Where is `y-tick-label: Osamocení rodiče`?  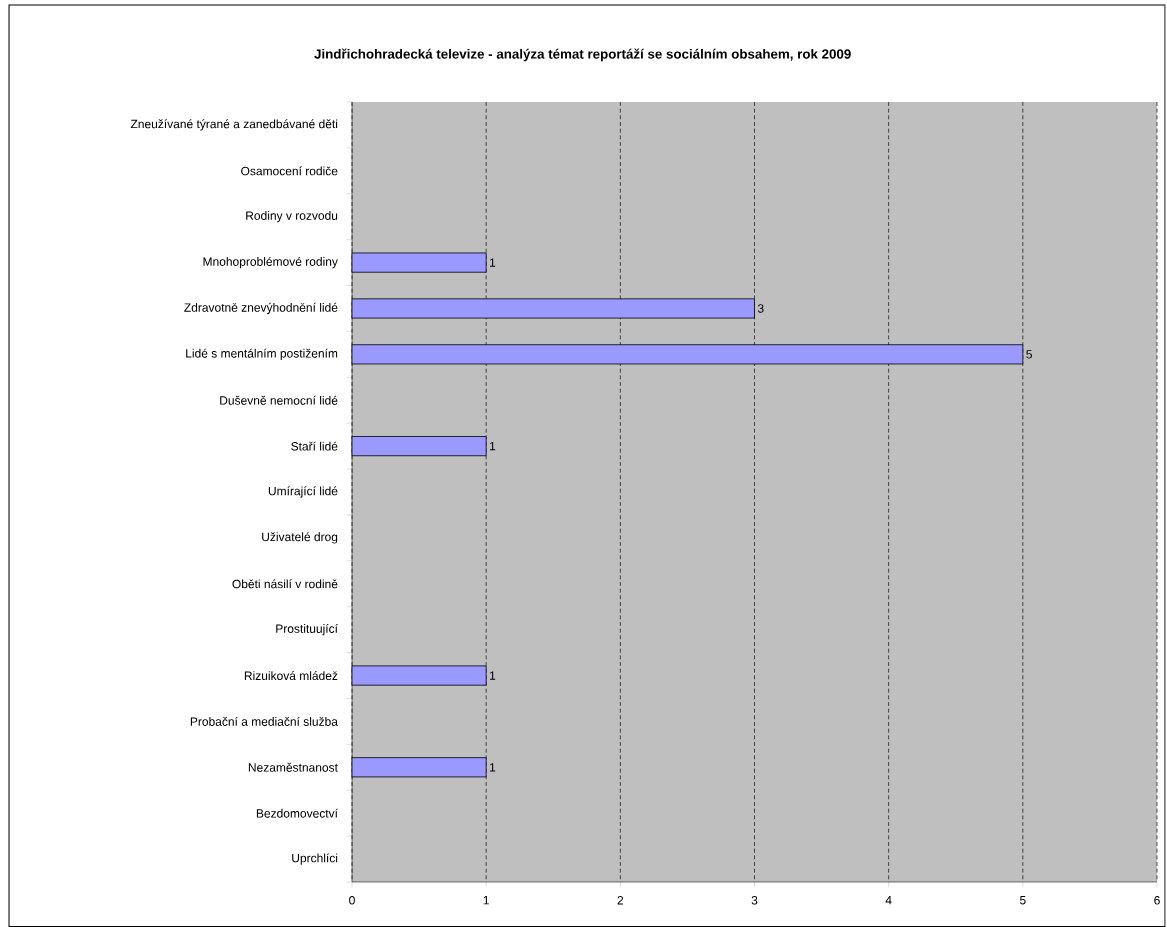 y-tick-label: Osamocení rodiče is located at coordinates (289, 171).